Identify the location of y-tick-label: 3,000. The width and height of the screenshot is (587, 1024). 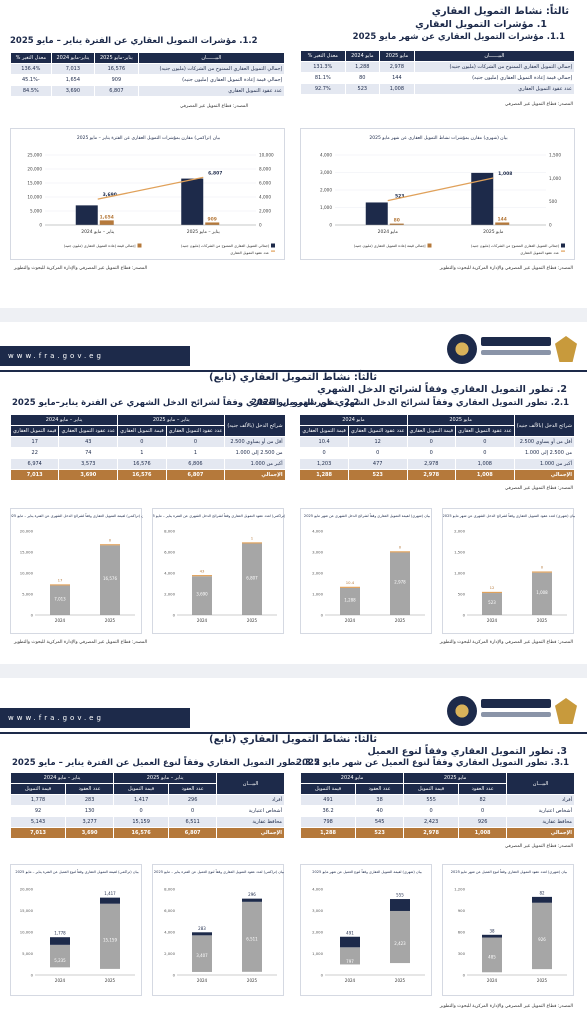
(317, 910).